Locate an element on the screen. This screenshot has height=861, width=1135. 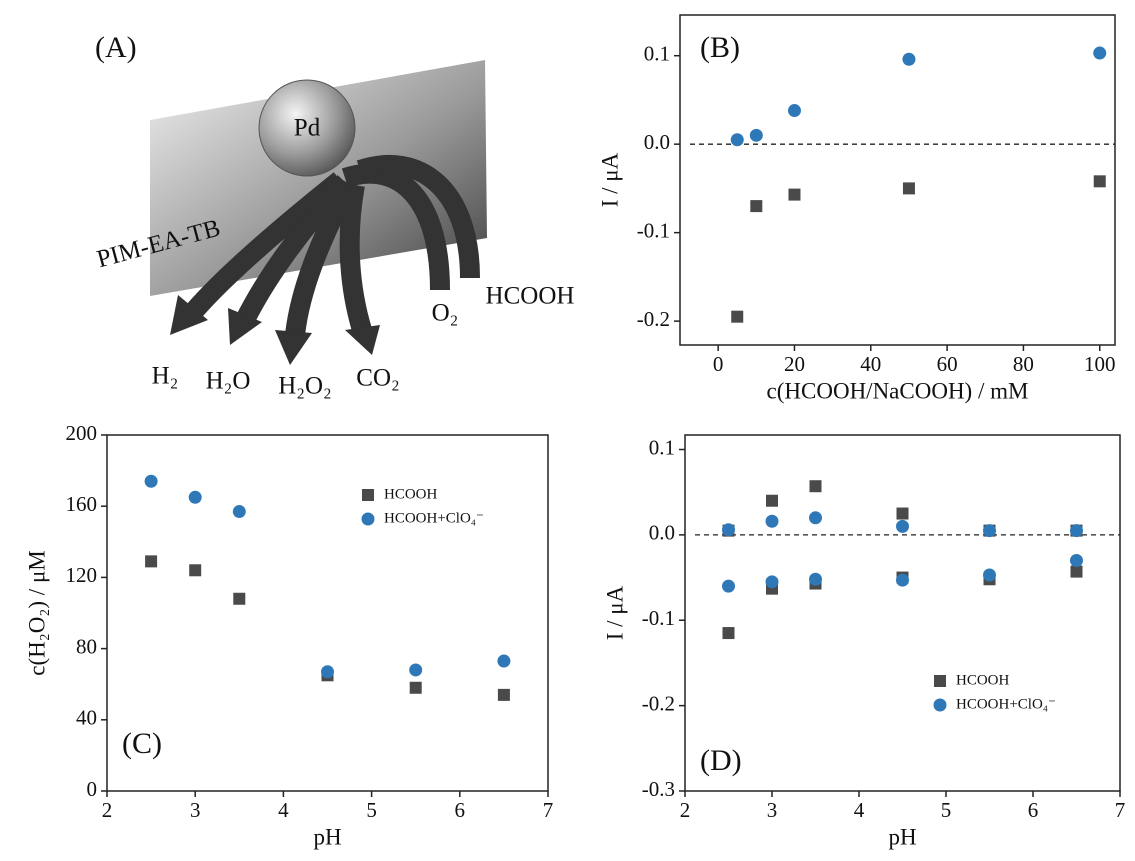
particle-label: Pd is located at coordinates (307, 128).